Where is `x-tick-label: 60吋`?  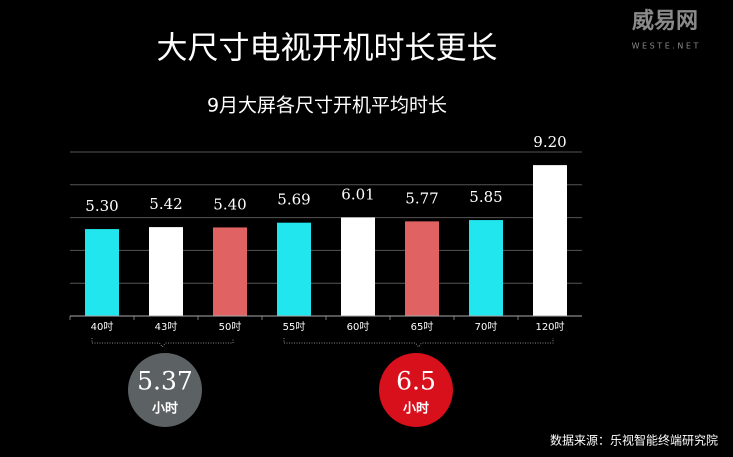
x-tick-label: 60吋 is located at coordinates (358, 327).